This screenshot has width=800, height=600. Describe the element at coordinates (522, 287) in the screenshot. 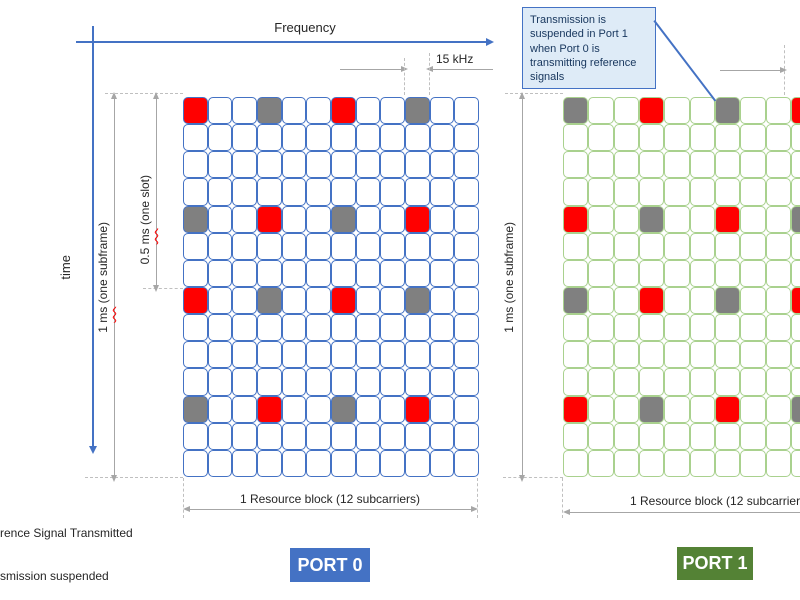

I see `subframe-dim-arrow-port1` at that location.